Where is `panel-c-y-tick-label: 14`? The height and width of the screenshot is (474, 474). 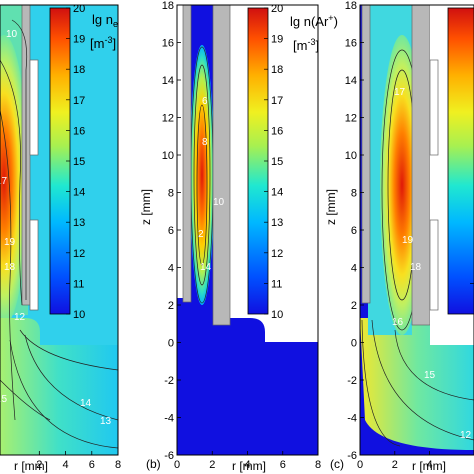
panel-c-y-tick-label: 14 is located at coordinates (351, 81).